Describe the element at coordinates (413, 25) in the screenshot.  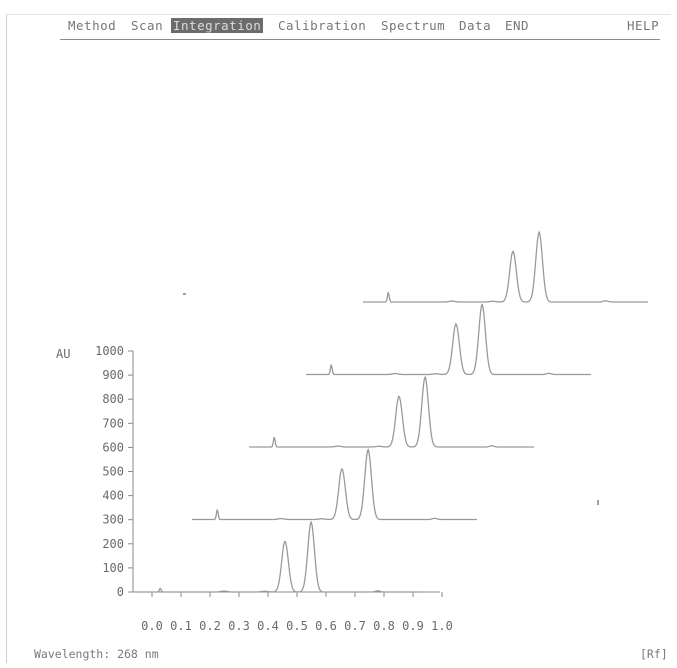
I see `menu-spectrum: Spectrum` at that location.